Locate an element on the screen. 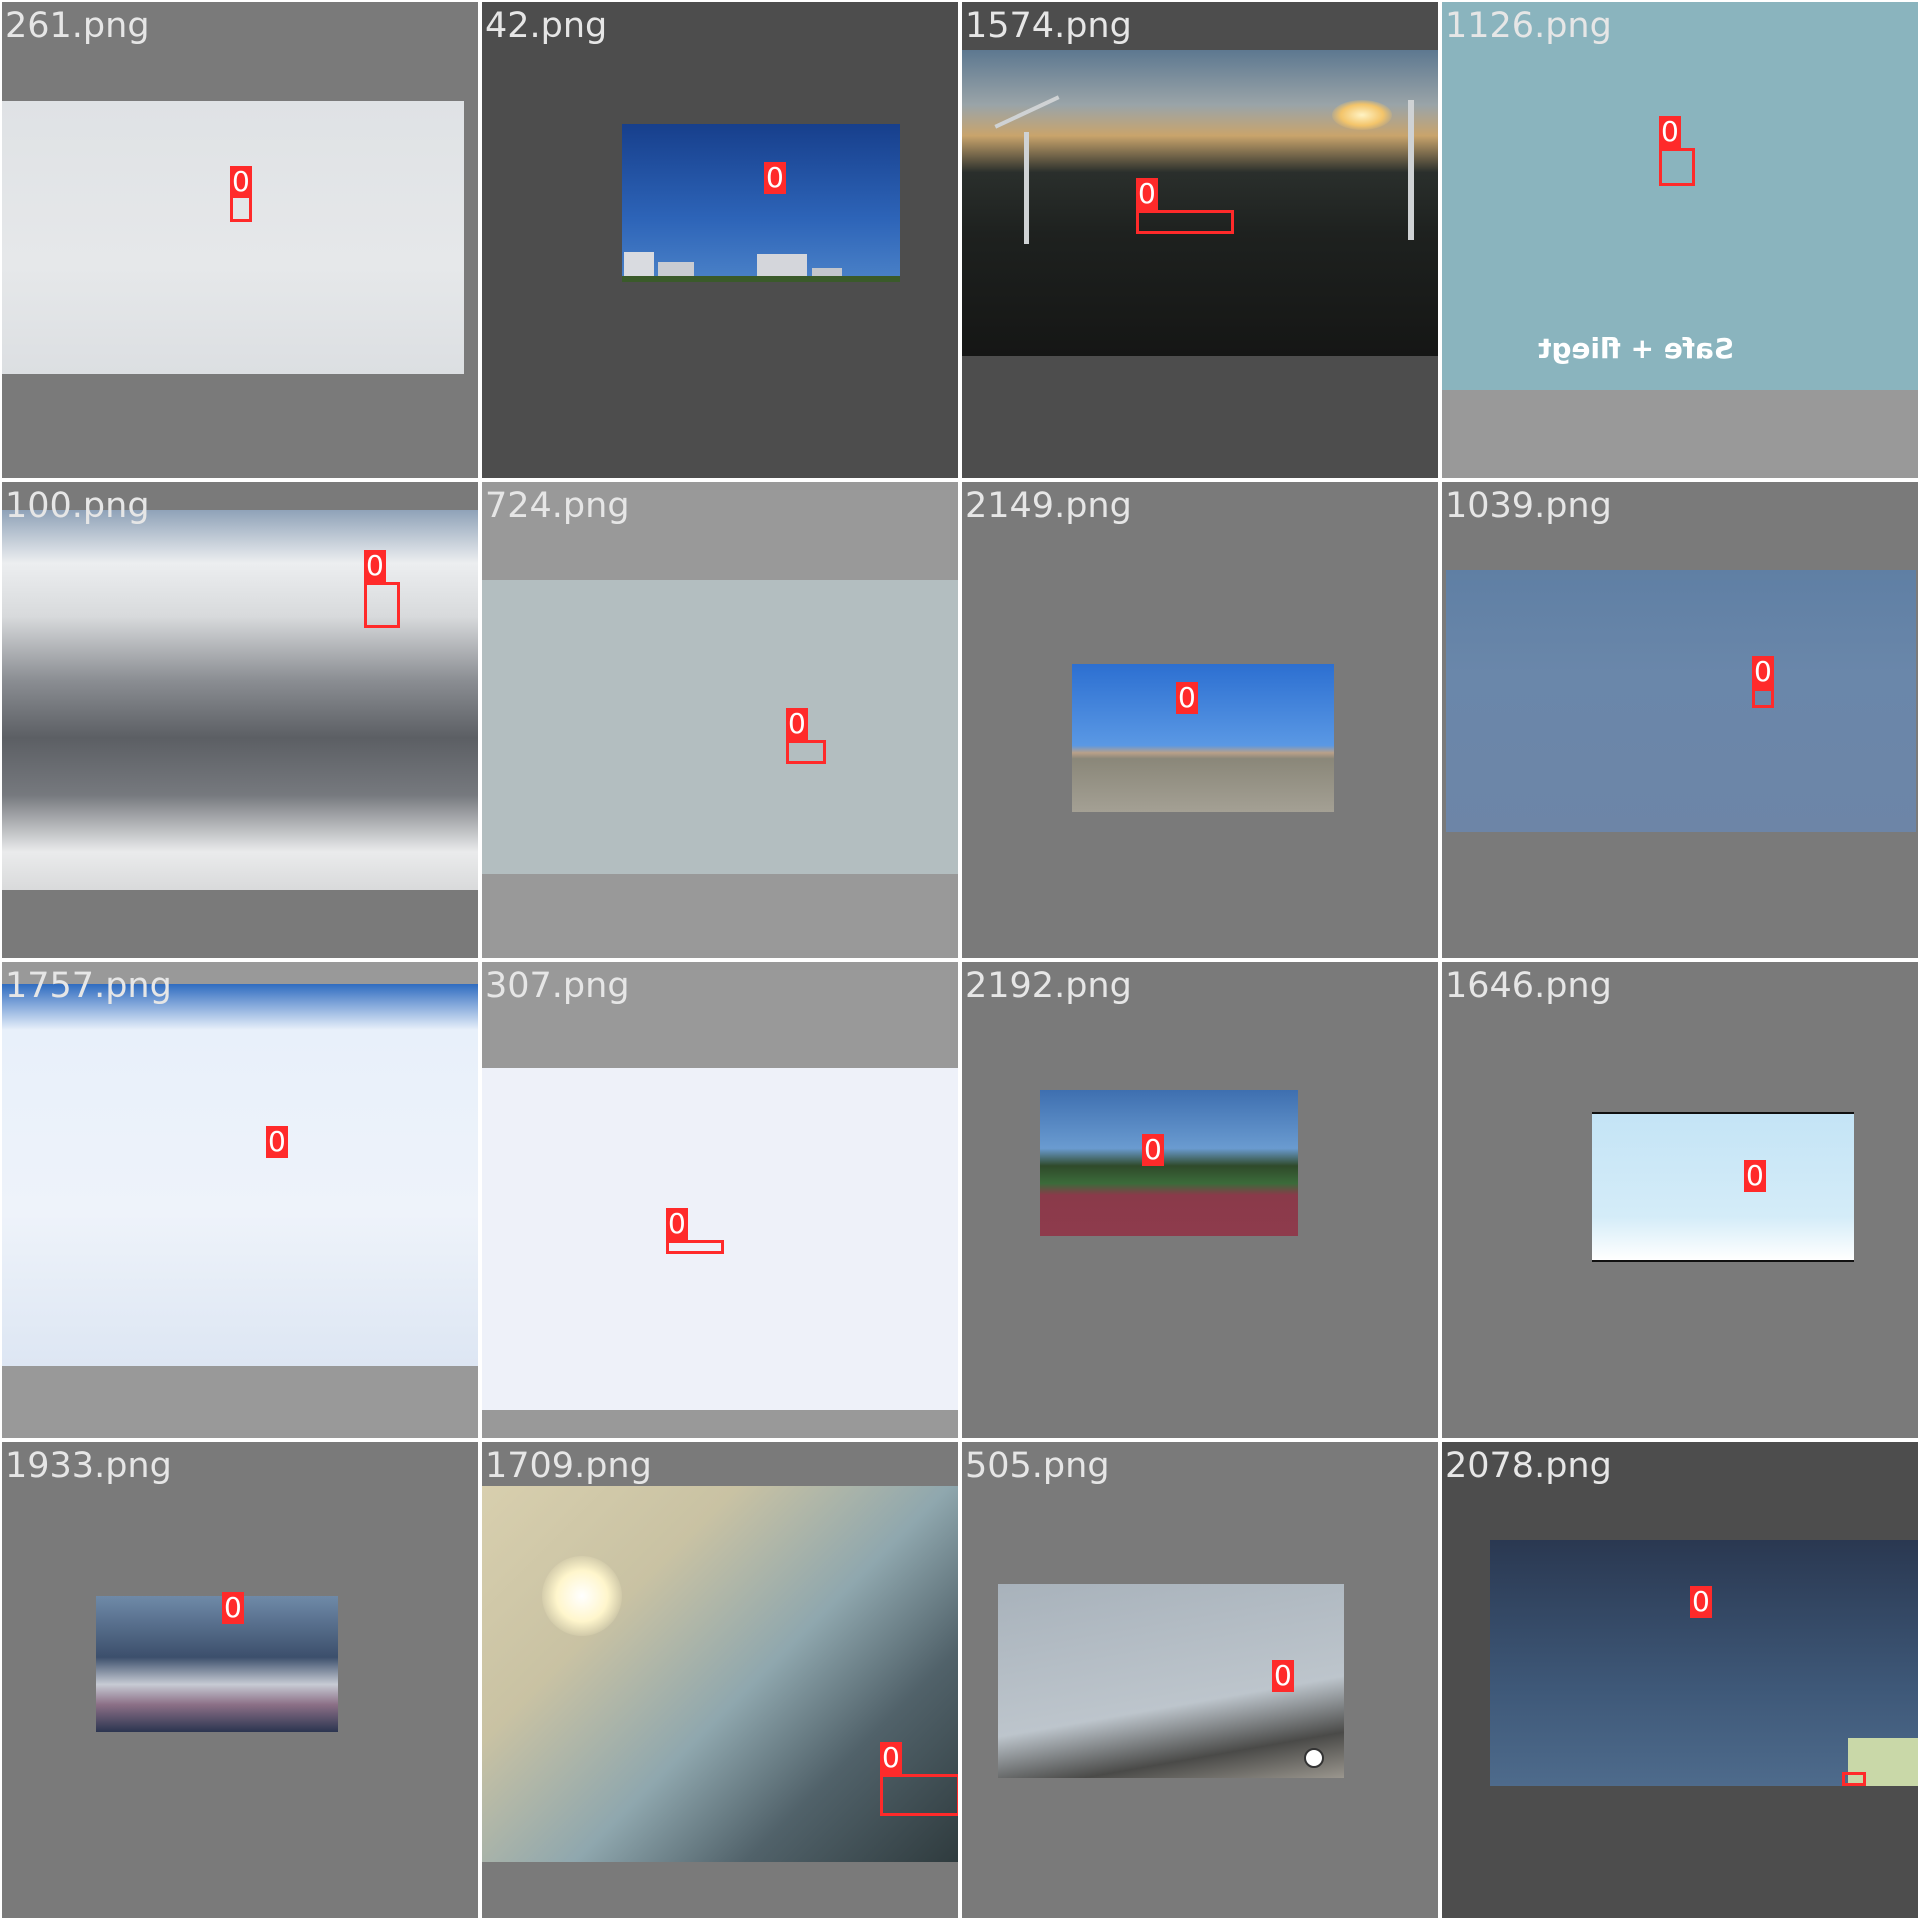 The height and width of the screenshot is (1920, 1920). tile-filename: 2149.png is located at coordinates (1048, 506).